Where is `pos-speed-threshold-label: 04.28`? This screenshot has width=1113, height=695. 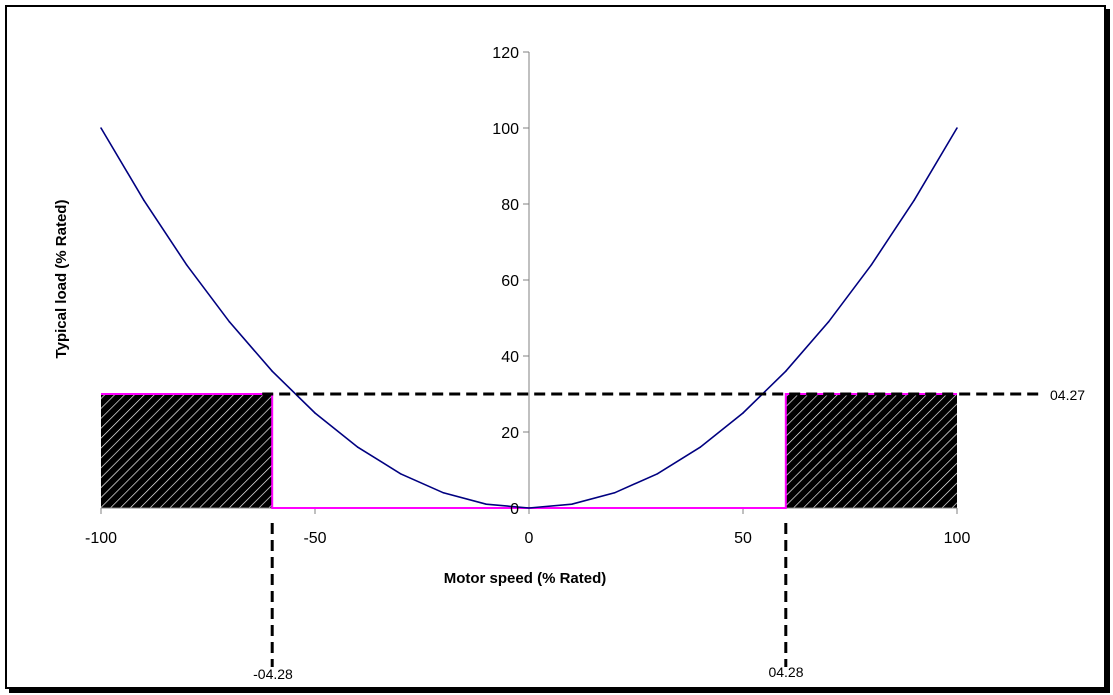 pos-speed-threshold-label: 04.28 is located at coordinates (785, 672).